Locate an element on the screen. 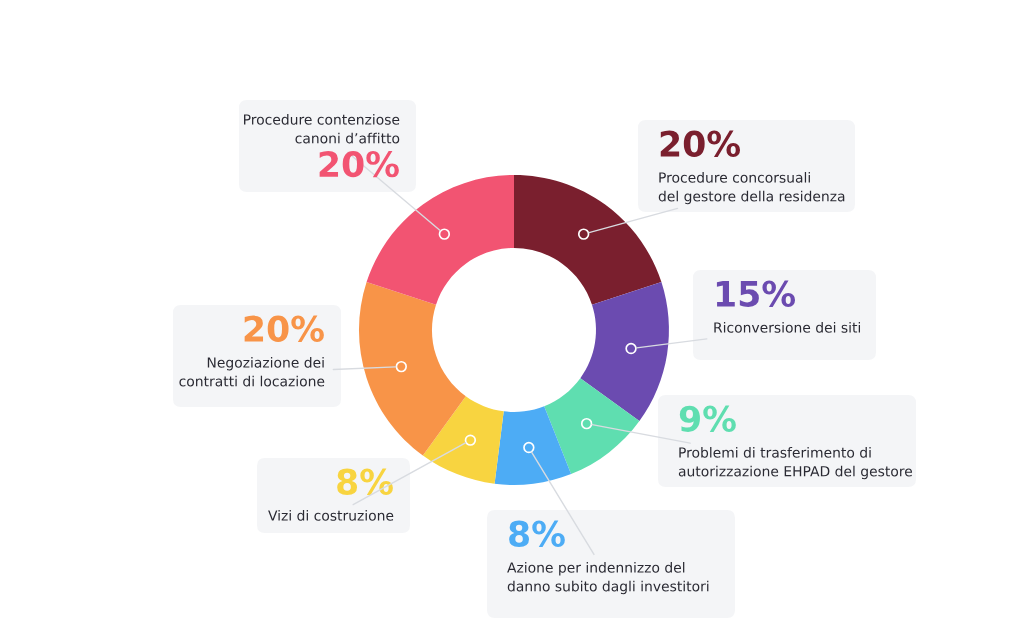  data-label: 9% is located at coordinates (707, 418).